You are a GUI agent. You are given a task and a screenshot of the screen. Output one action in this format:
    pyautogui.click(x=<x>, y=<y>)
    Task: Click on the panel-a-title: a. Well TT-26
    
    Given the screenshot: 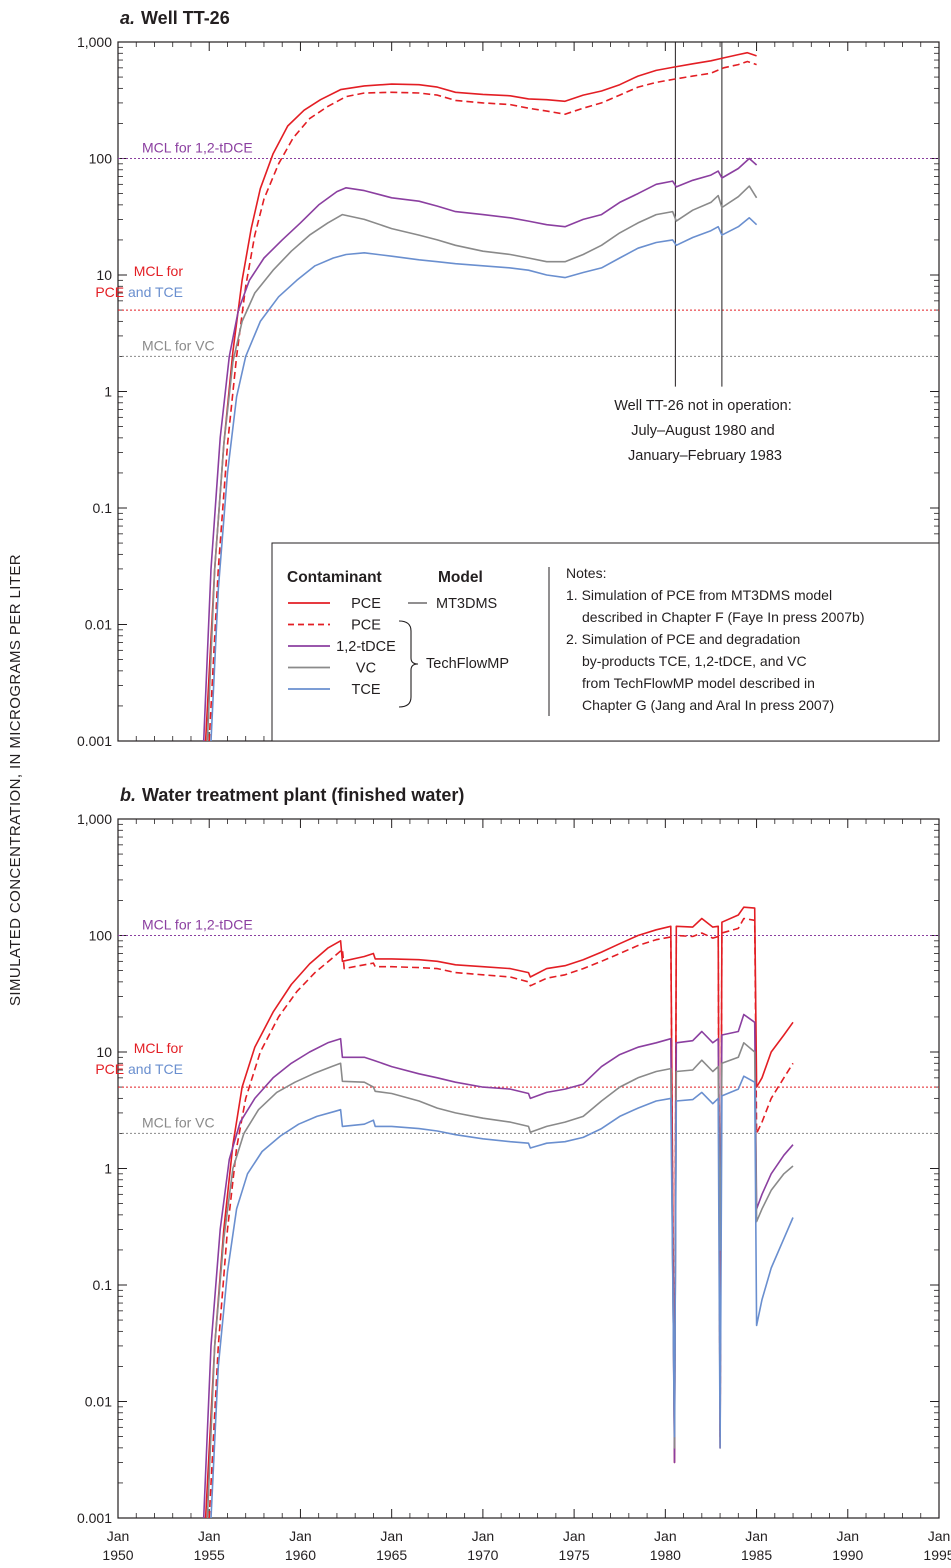 What is the action you would take?
    pyautogui.click(x=175, y=18)
    